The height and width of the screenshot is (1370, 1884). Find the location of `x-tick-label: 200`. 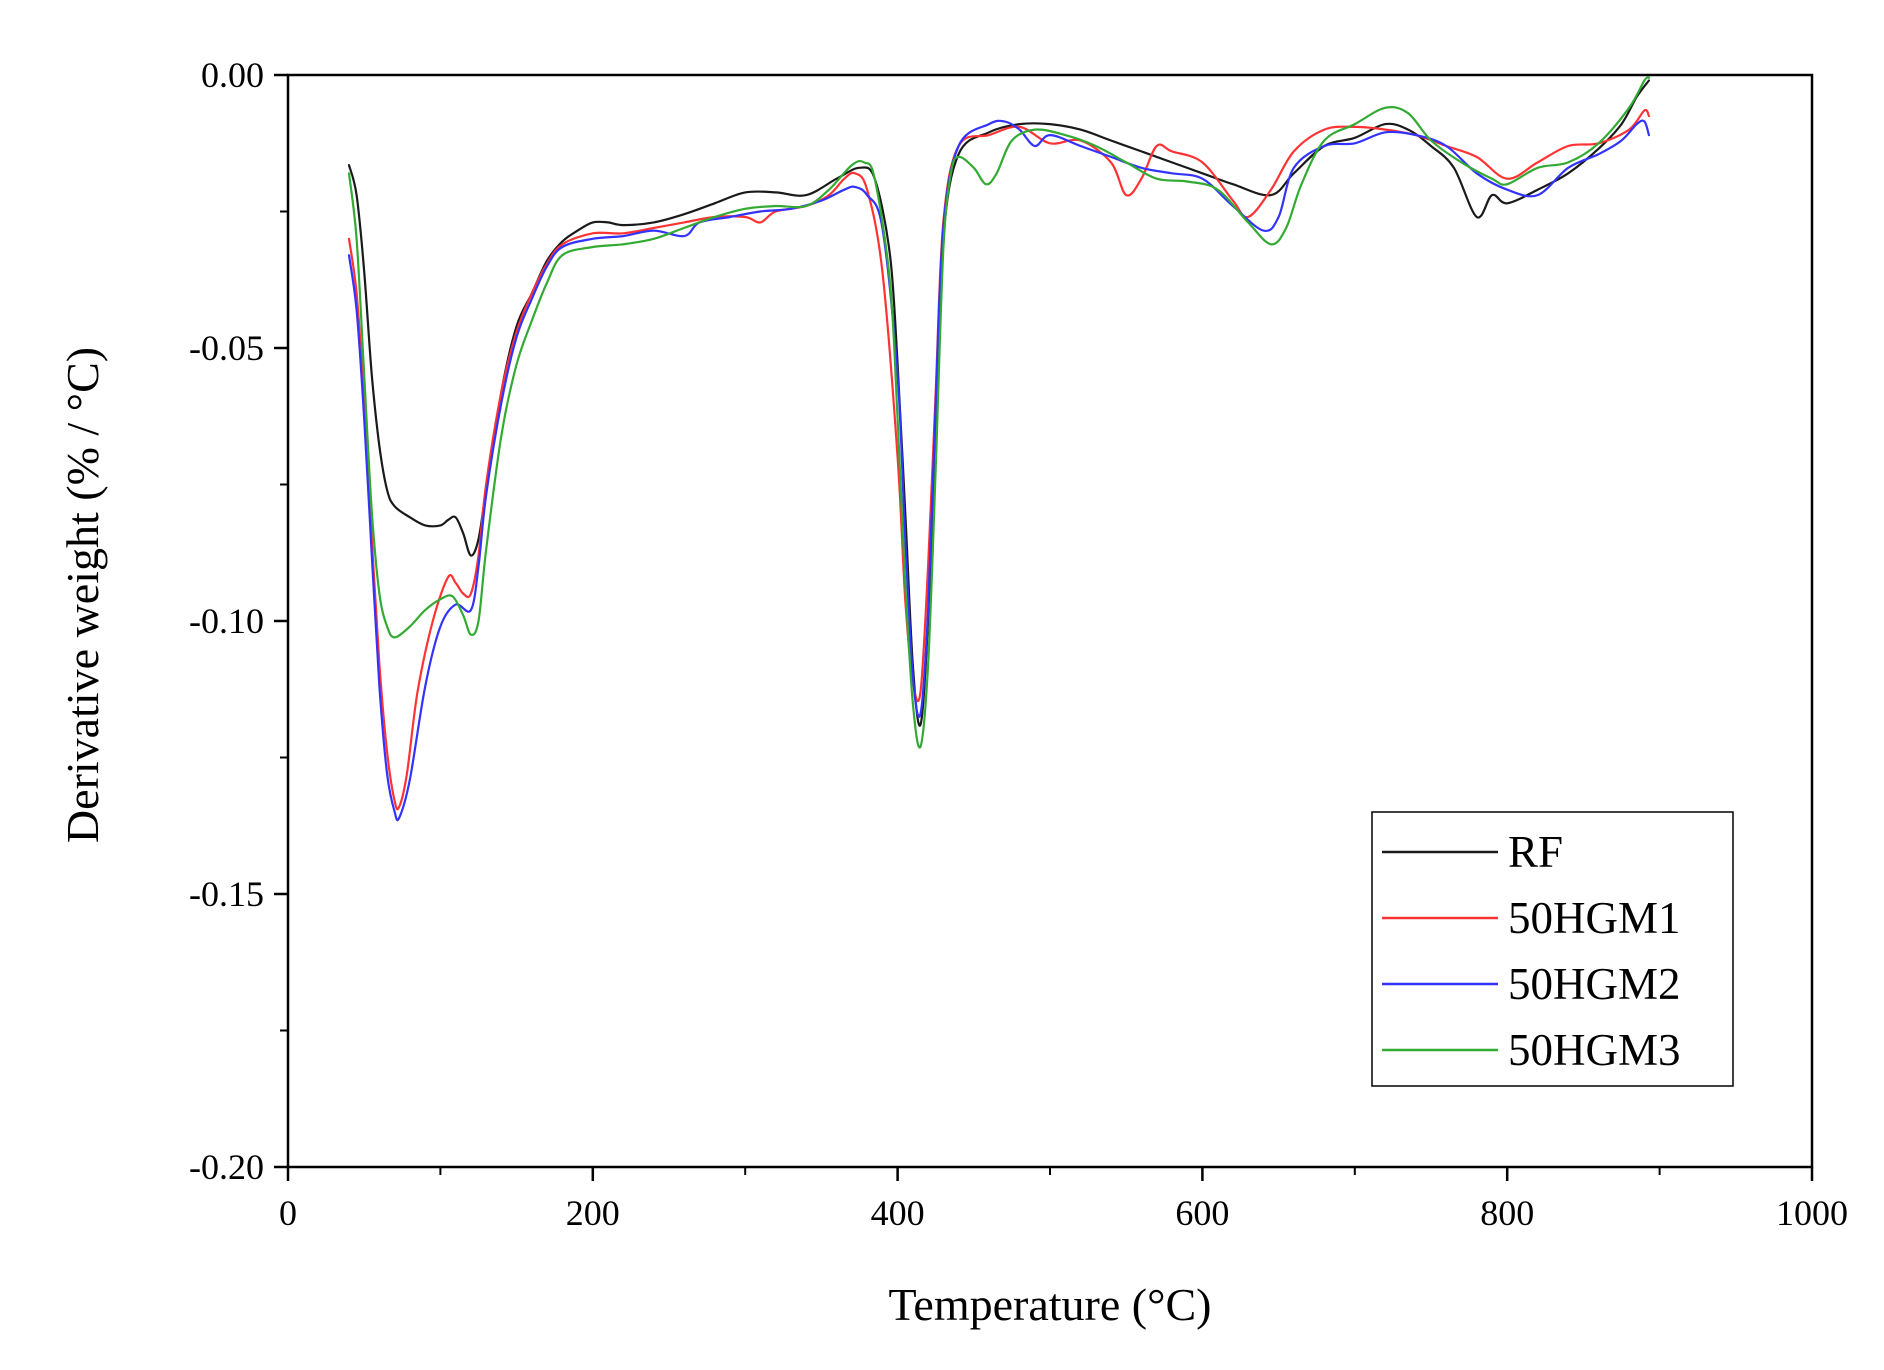

x-tick-label: 200 is located at coordinates (593, 1213).